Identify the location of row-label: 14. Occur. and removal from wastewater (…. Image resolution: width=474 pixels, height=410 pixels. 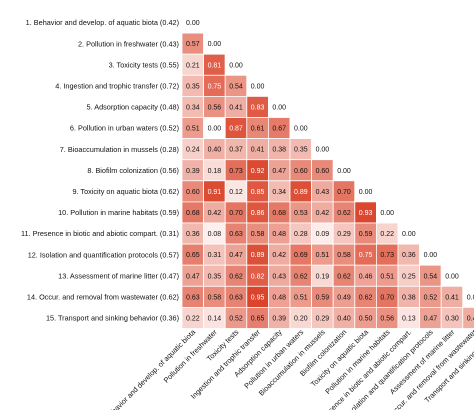
(103, 296).